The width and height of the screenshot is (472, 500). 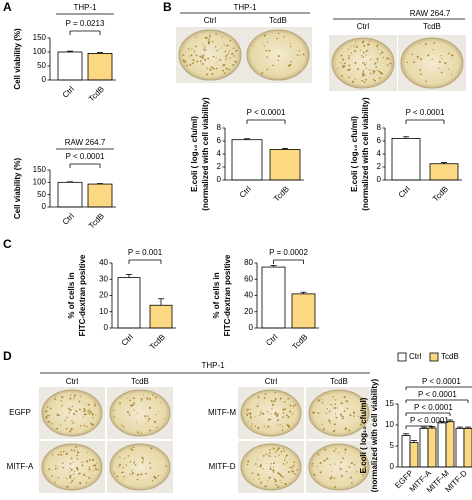 What do you see at coordinates (266, 112) in the screenshot?
I see `p-value: P < 0.0001` at bounding box center [266, 112].